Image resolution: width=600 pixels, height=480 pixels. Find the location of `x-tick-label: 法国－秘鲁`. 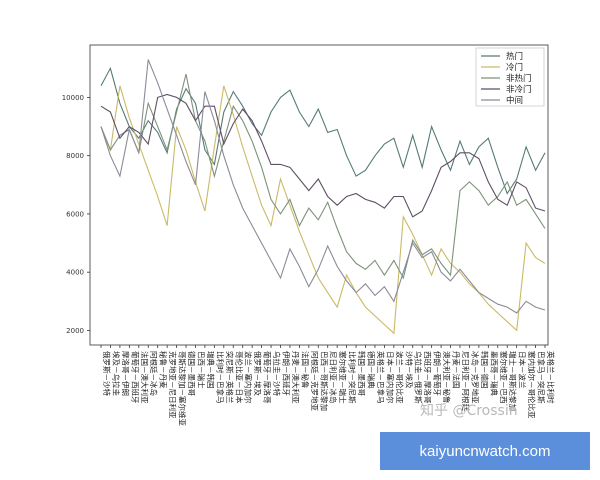

x-tick-label: 法国－秘鲁 is located at coordinates (305, 370).